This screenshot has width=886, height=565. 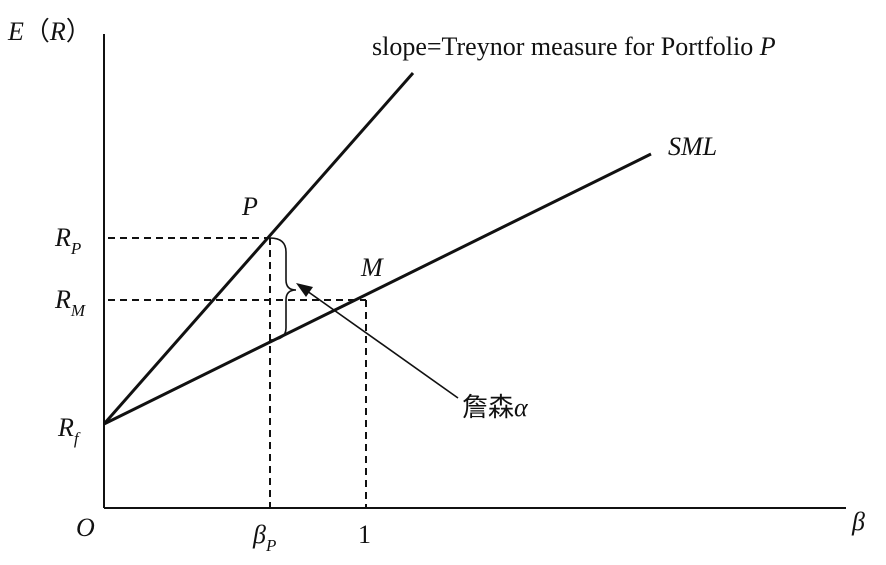 What do you see at coordinates (85, 527) in the screenshot?
I see `origin-label: O` at bounding box center [85, 527].